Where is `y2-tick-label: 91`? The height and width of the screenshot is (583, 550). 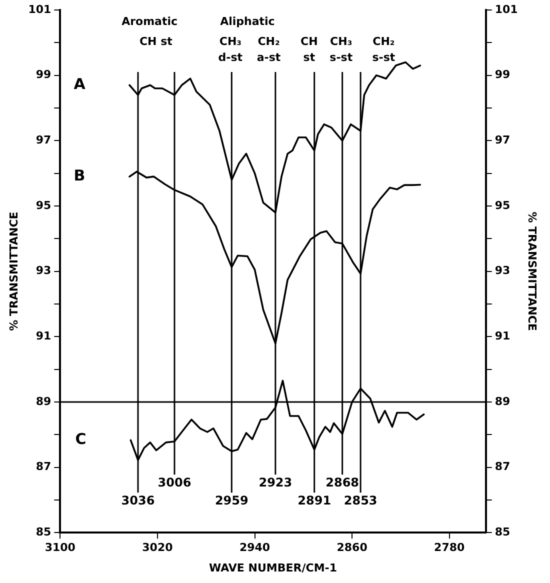
y2-tick-label: 91 is located at coordinates (502, 335).